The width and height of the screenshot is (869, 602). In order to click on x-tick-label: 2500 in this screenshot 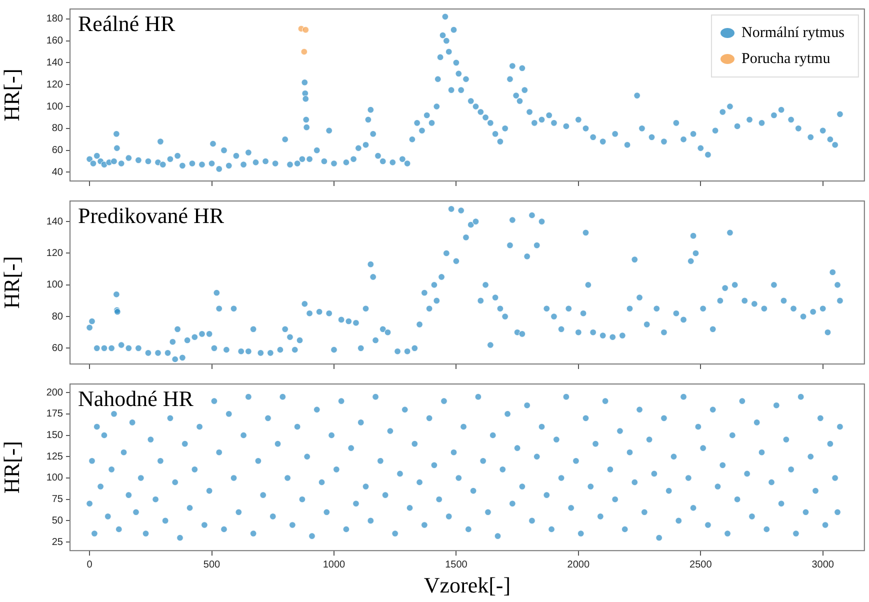, I will do `click(701, 564)`.